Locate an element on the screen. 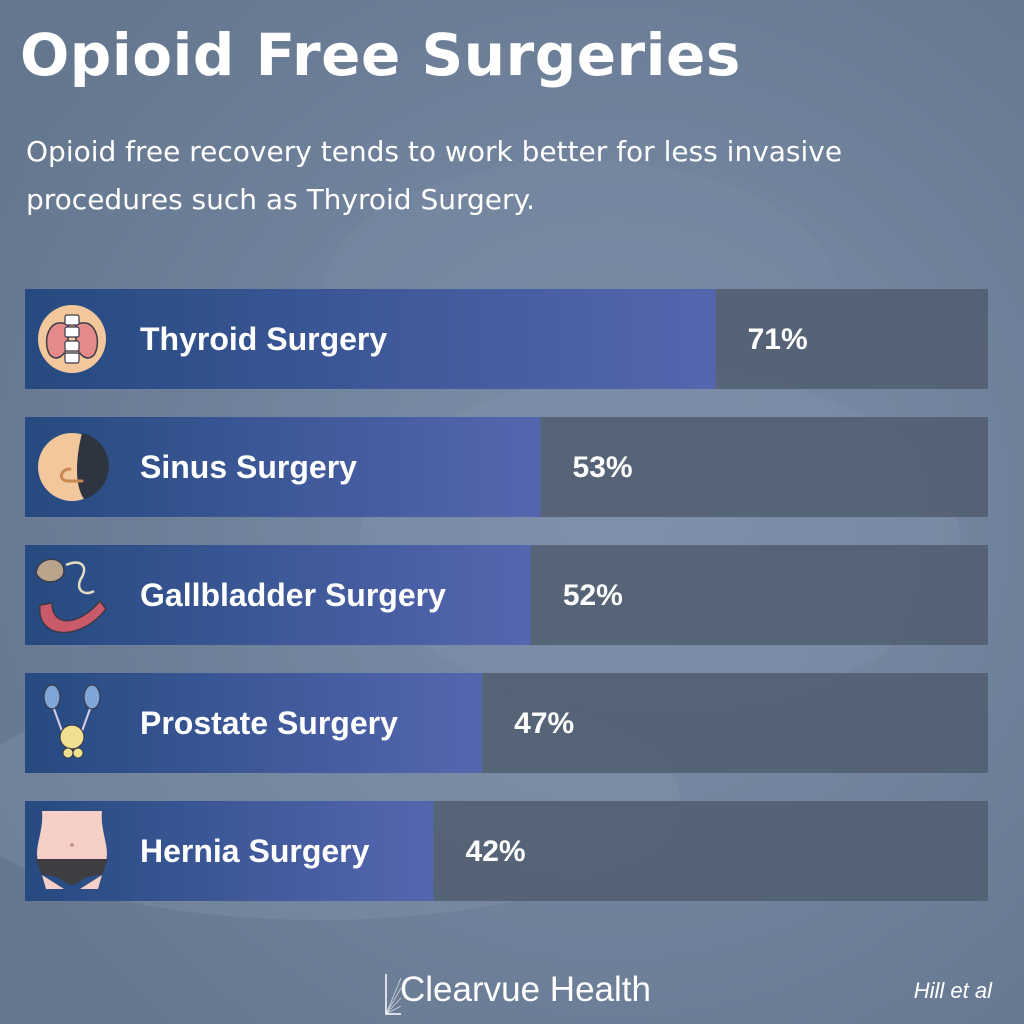  bar-row: Prostate Surgery 47% is located at coordinates (506, 723).